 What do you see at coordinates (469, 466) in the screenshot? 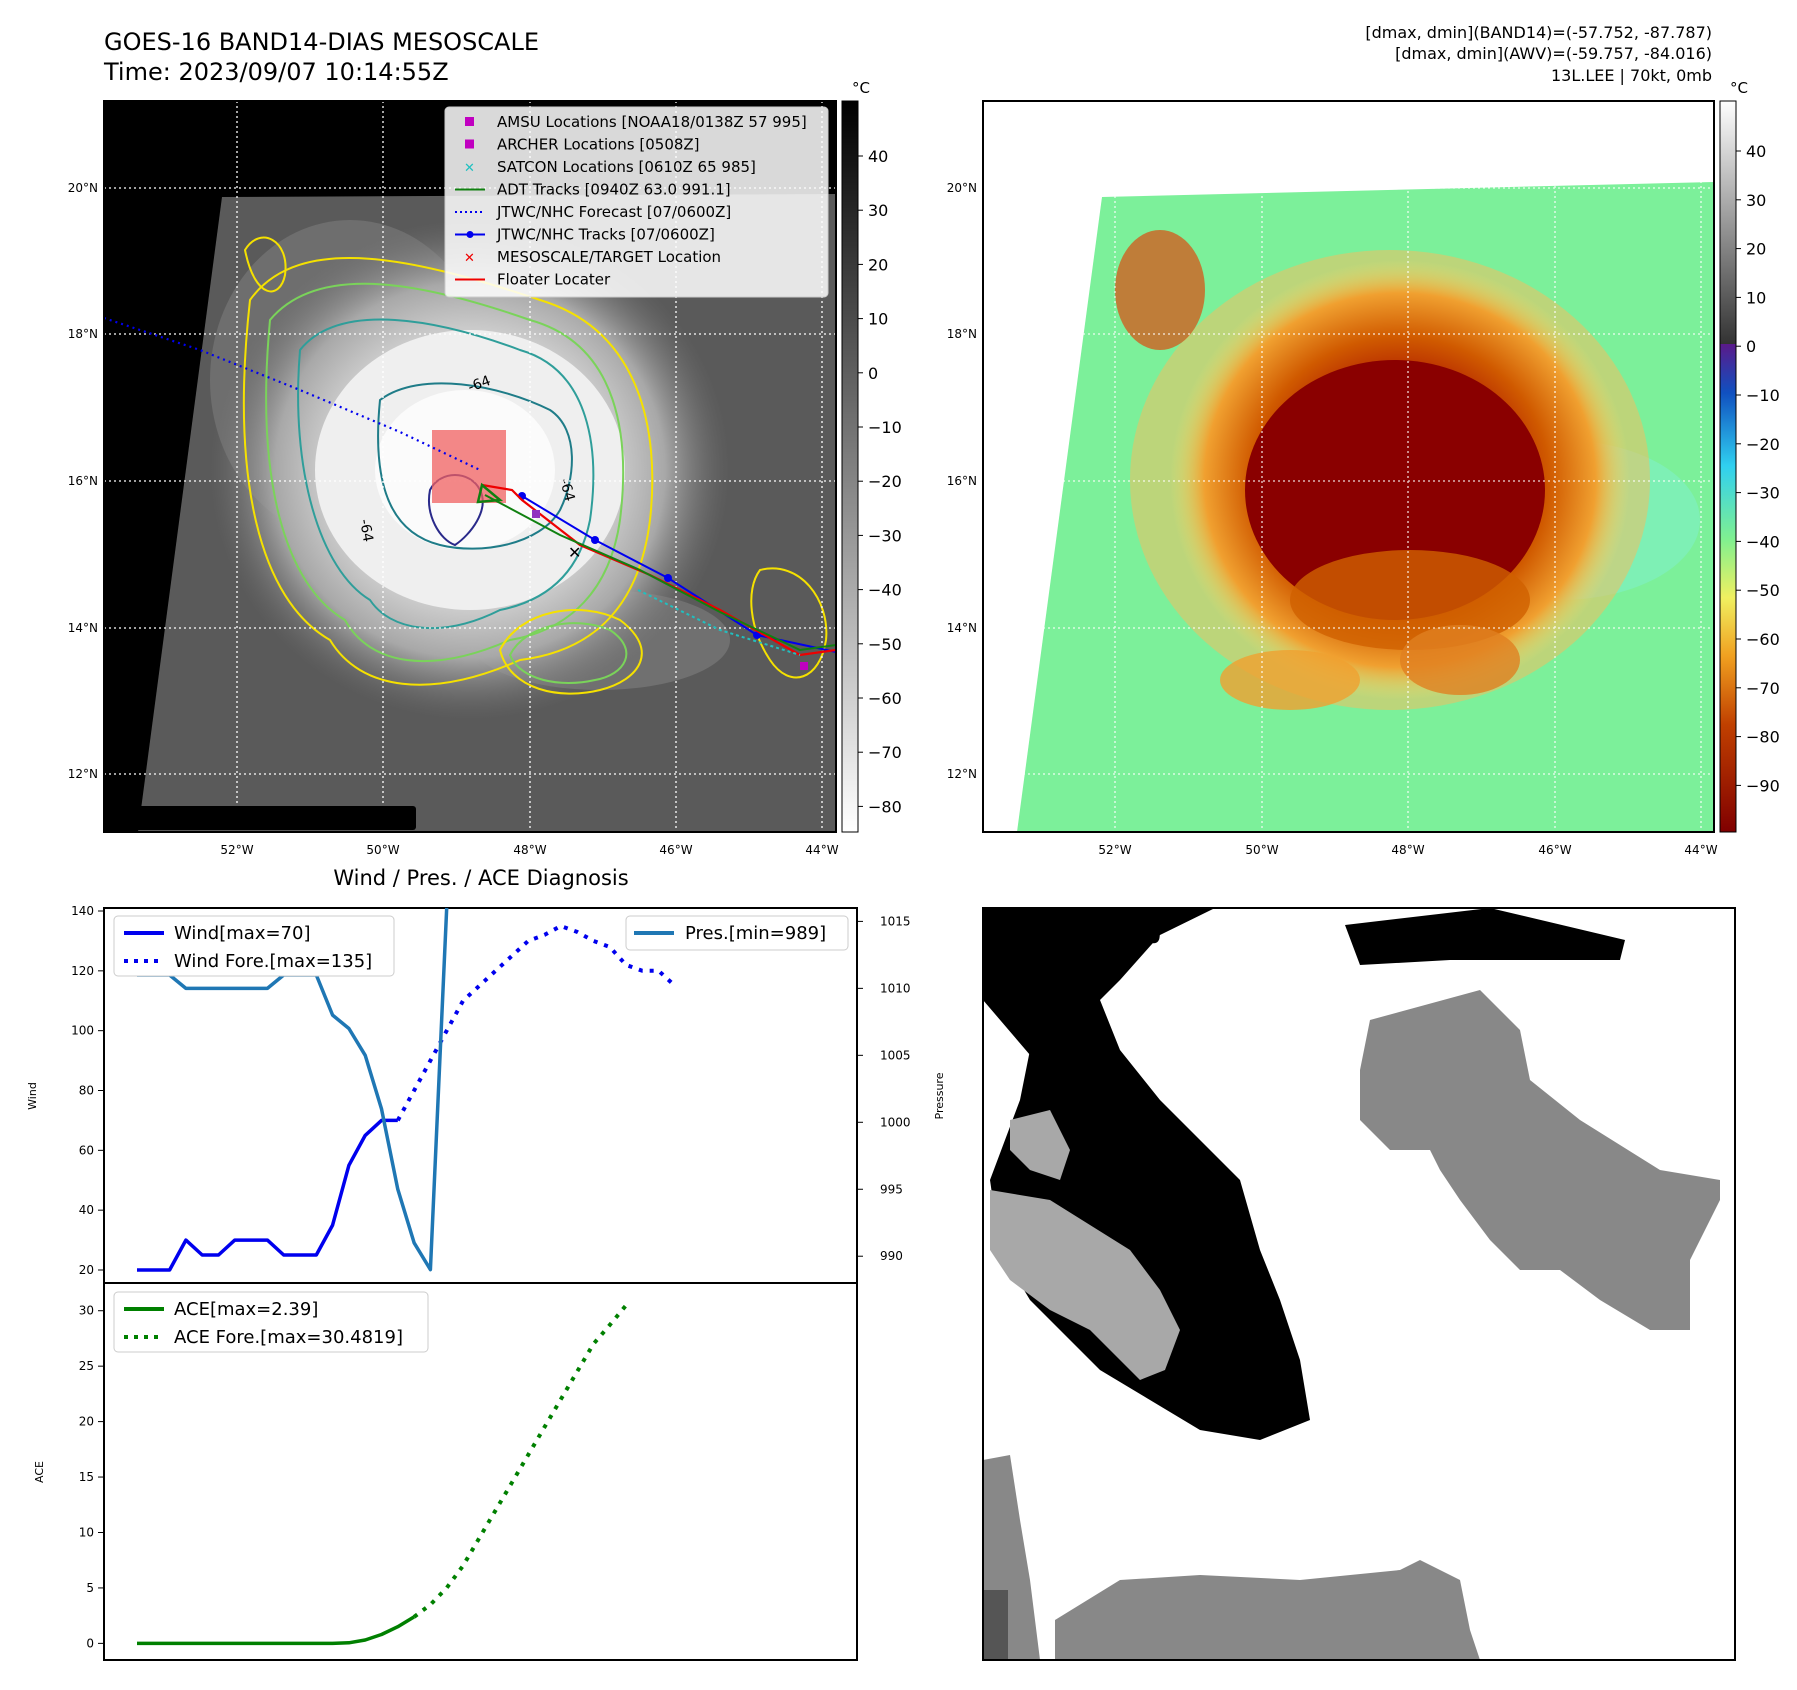
I see `mesoscale-box` at bounding box center [469, 466].